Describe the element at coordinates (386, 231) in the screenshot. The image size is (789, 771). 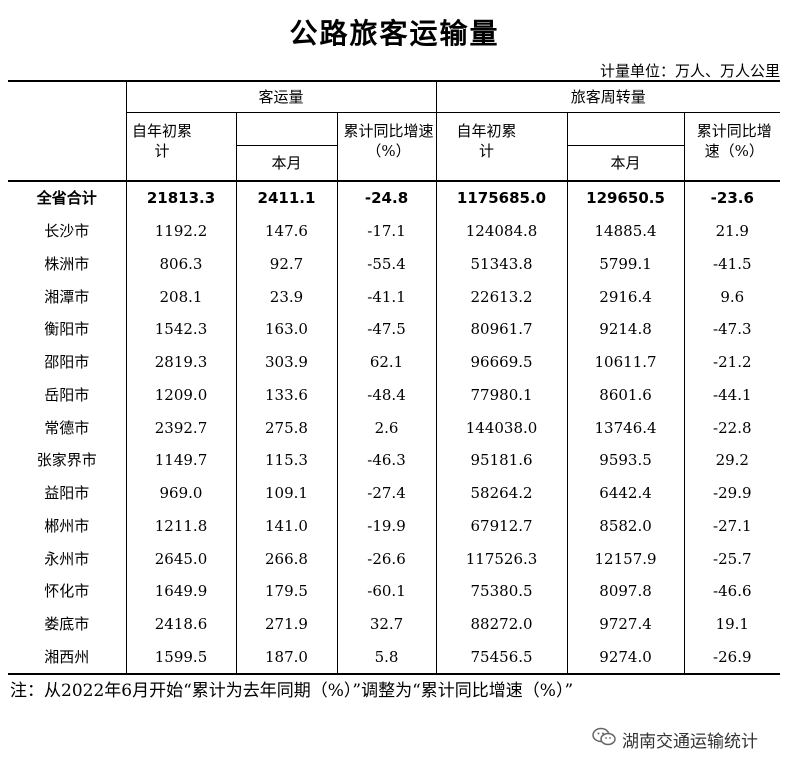
I see `pax-yoy-cell: -17.1` at that location.